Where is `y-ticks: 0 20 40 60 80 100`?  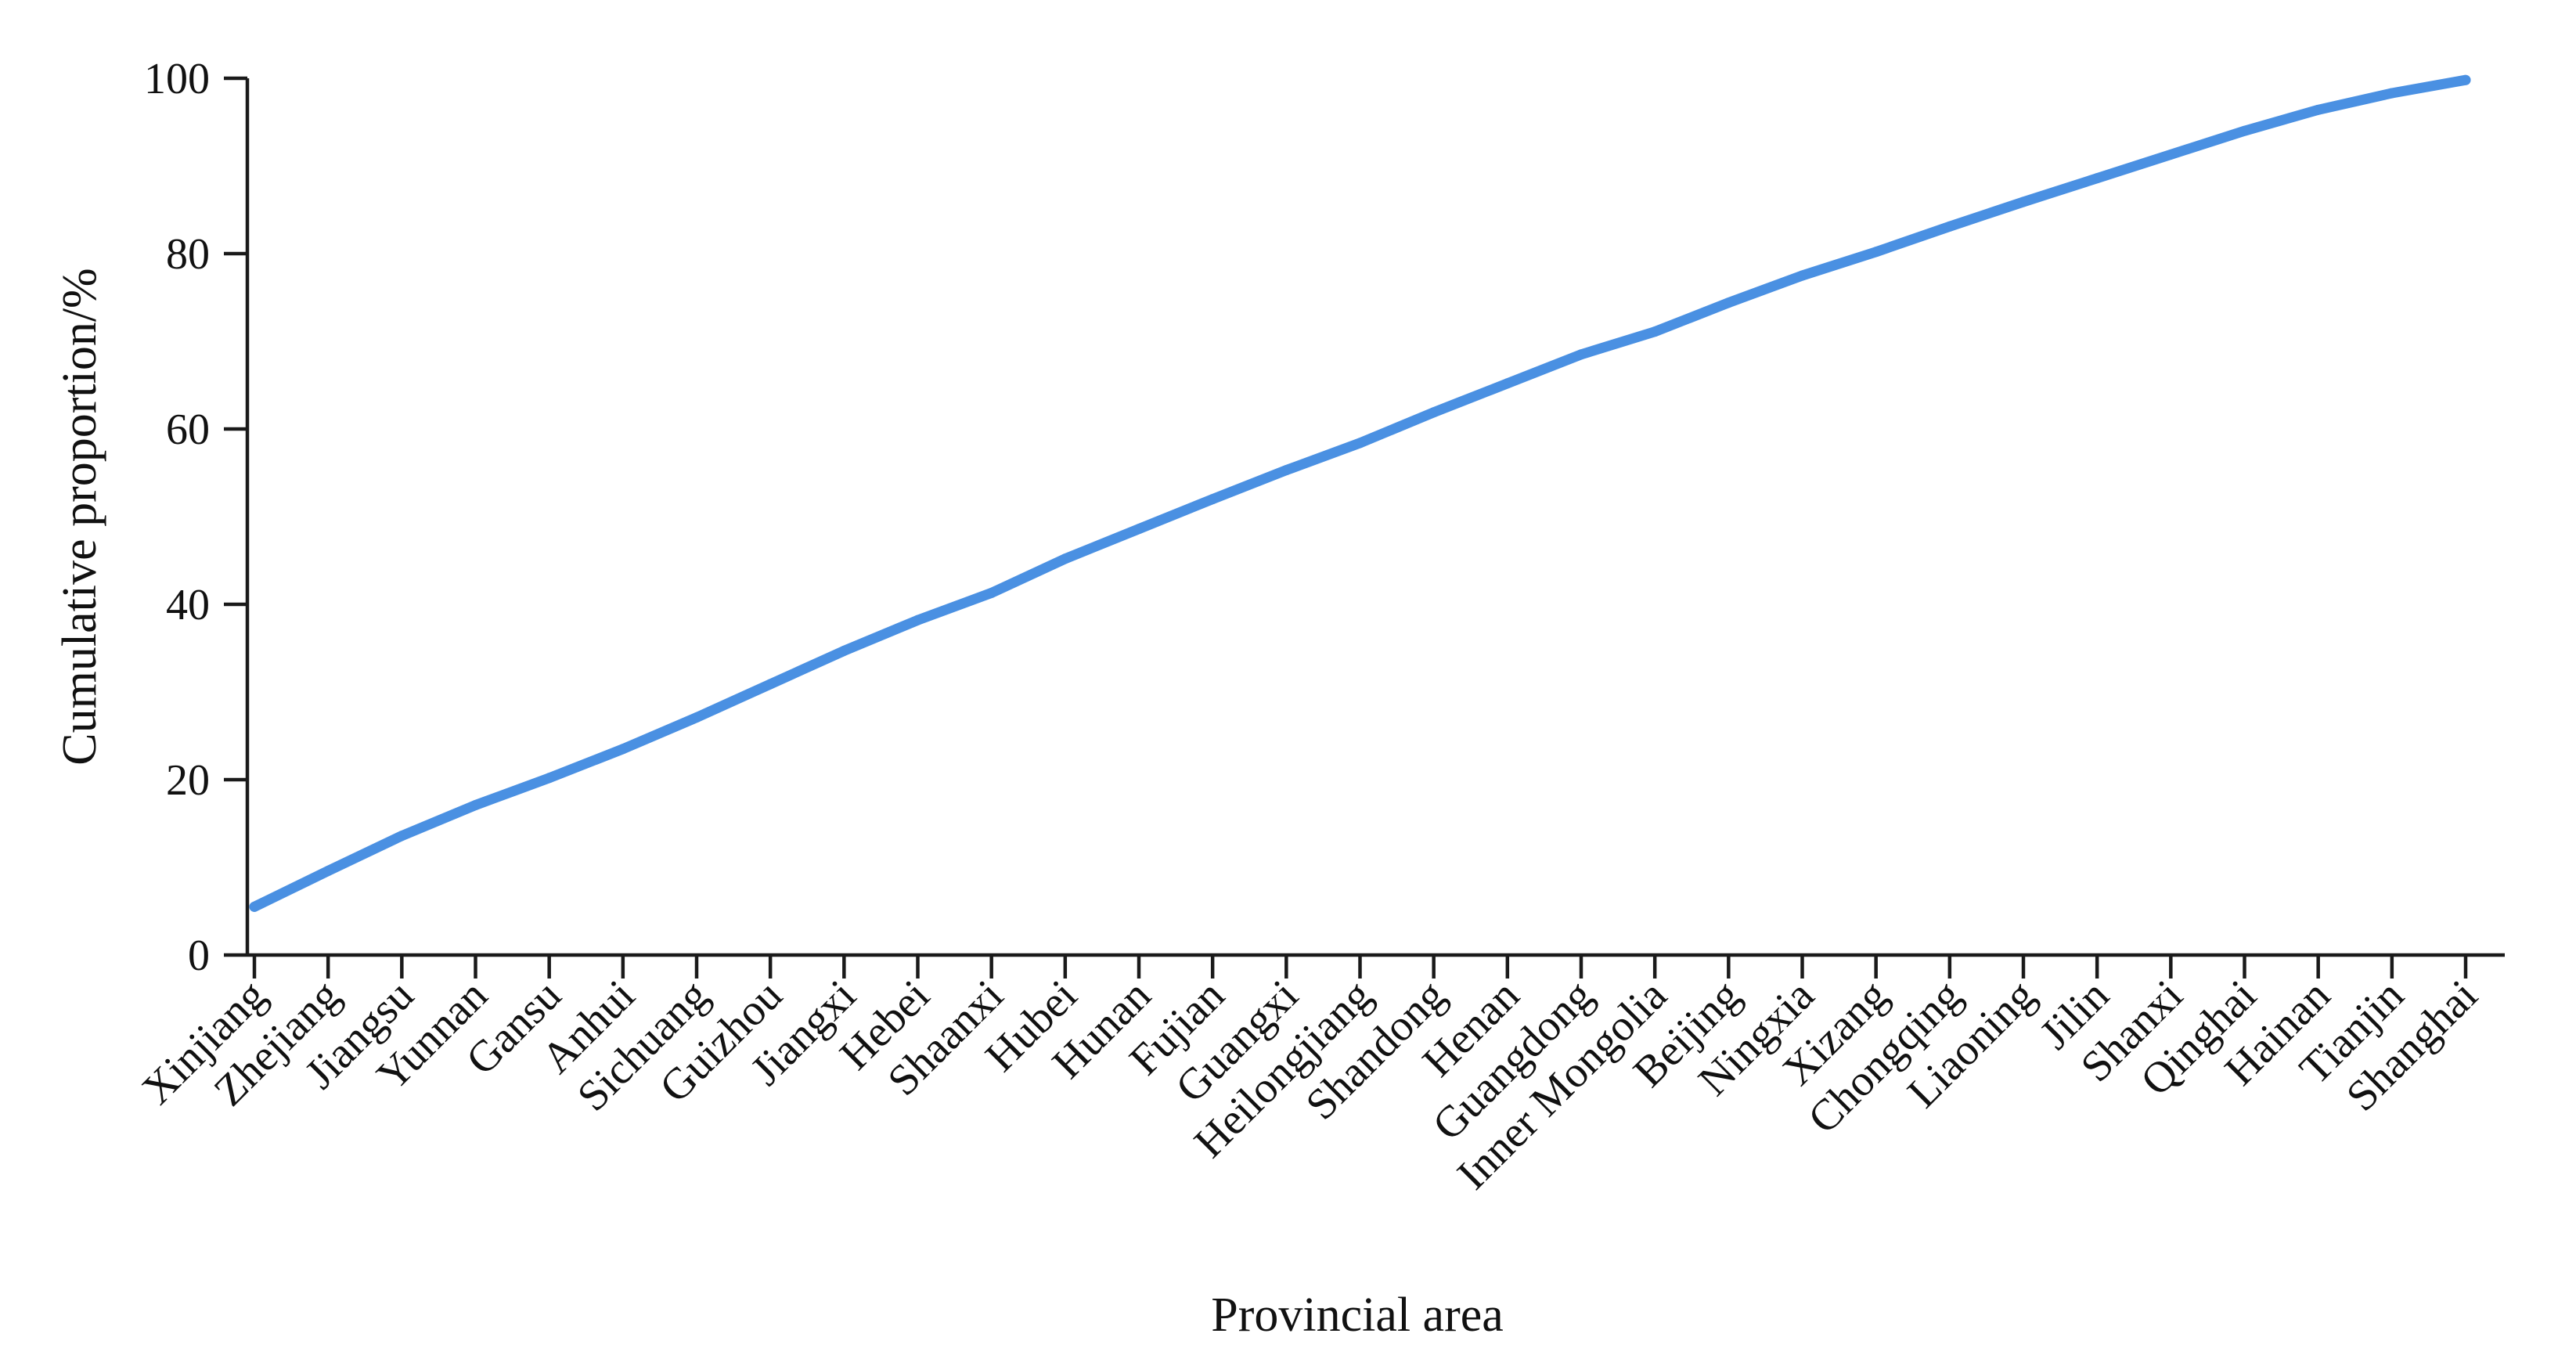
y-ticks: 0 20 40 60 80 100 is located at coordinates (195, 517).